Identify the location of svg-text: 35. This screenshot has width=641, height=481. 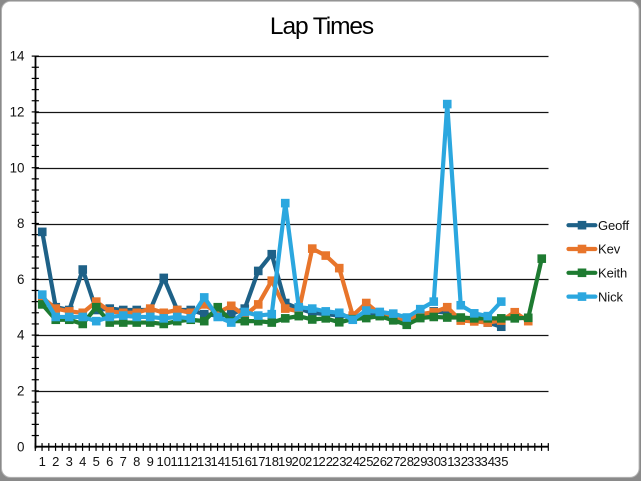
(501, 461).